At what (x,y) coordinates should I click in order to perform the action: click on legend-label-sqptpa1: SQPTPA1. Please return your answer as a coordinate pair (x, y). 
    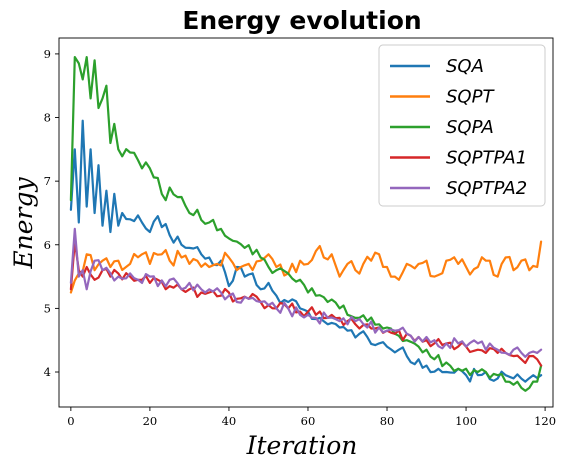
    Looking at the image, I should click on (486, 158).